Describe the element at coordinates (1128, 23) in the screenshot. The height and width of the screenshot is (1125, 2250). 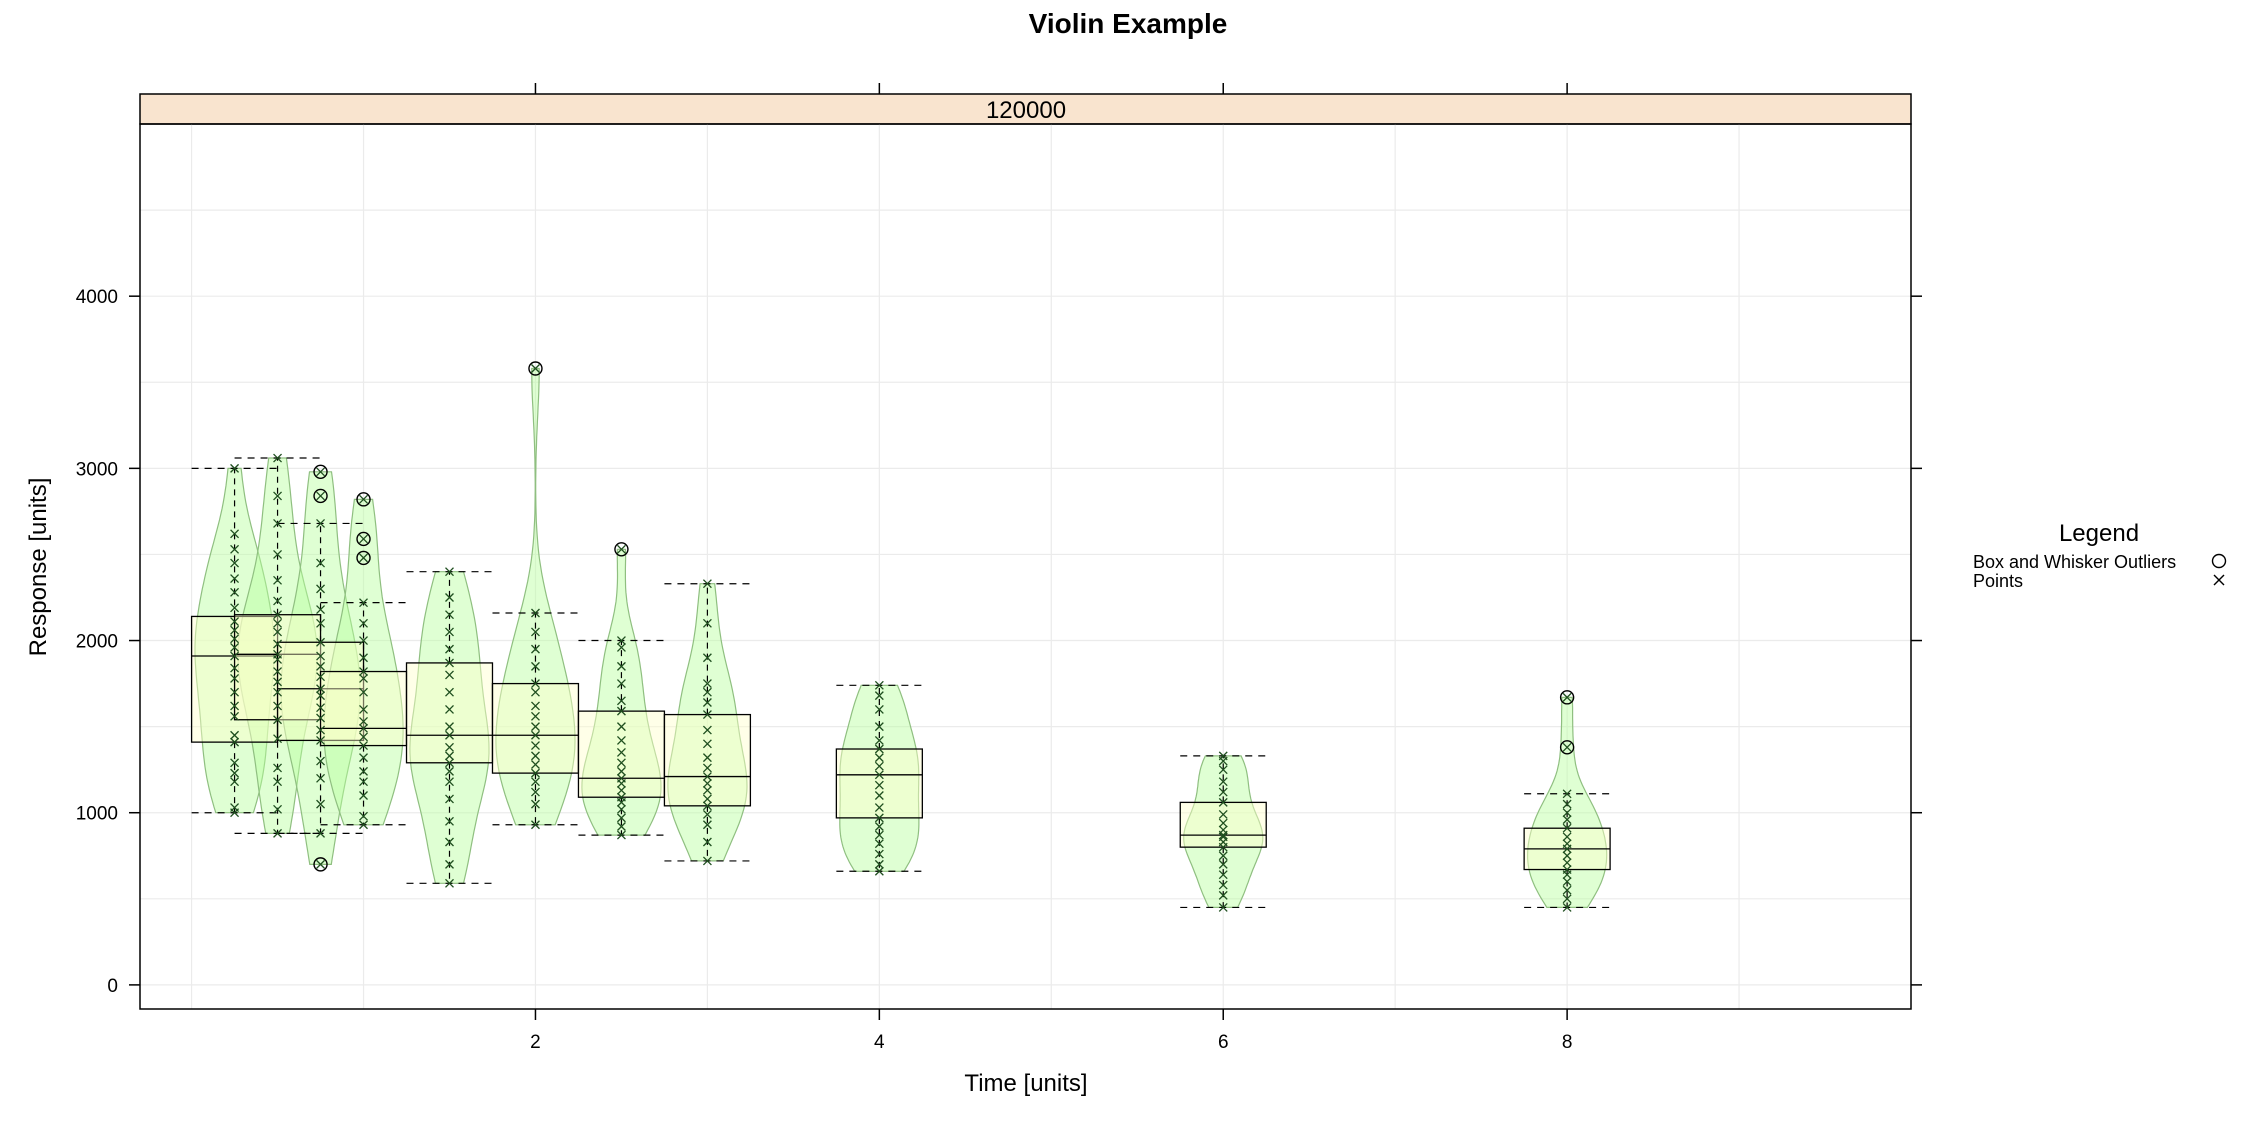
I see `chart-title: Violin Example` at that location.